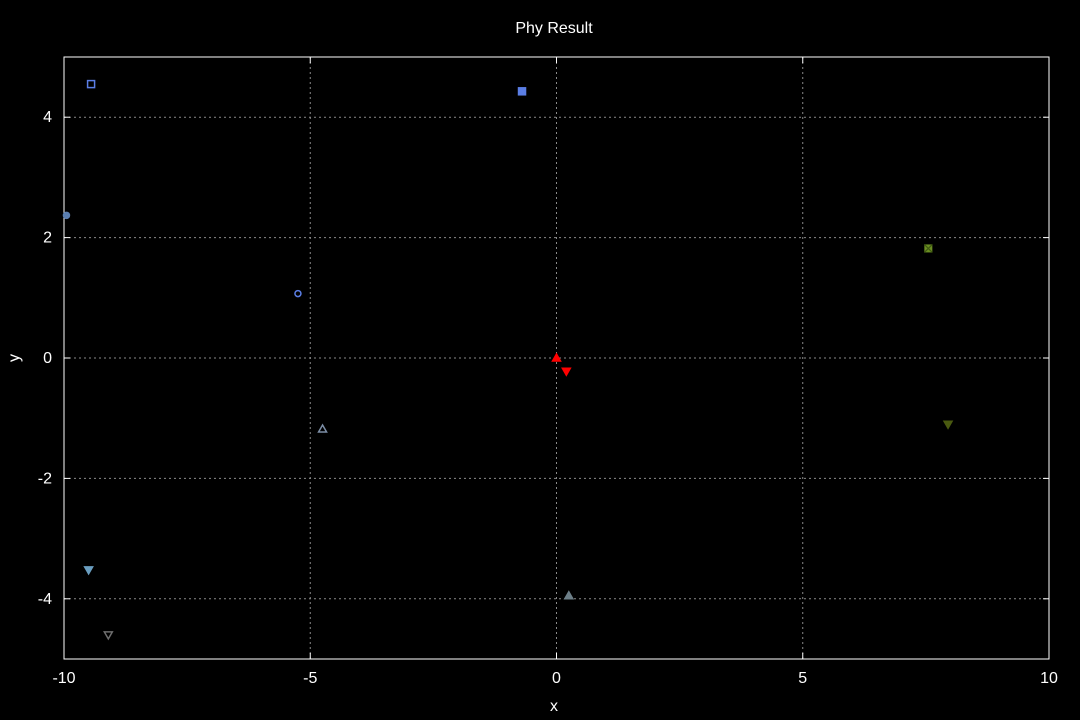  I want to click on data-point-cross, so click(928, 248).